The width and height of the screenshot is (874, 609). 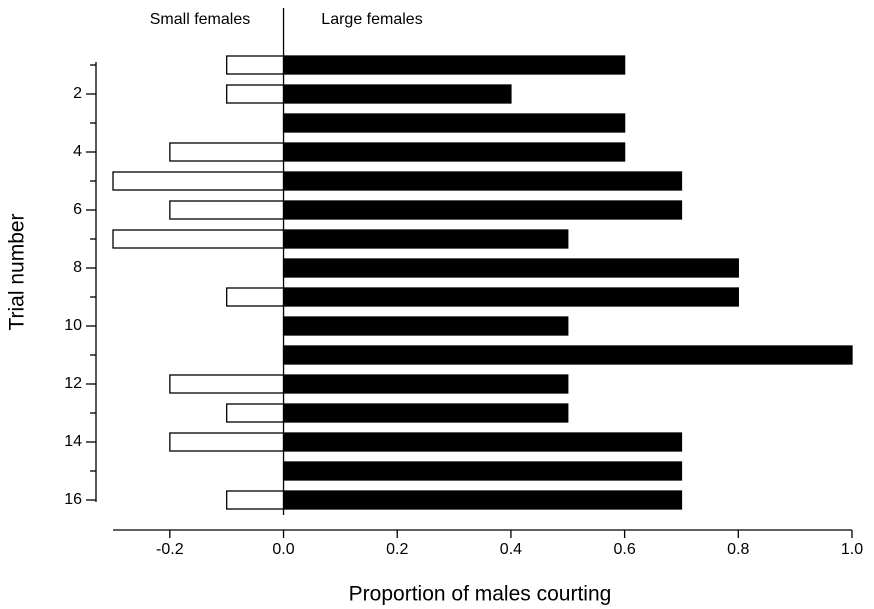 I want to click on x-tick-label: 0.0, so click(x=283, y=549).